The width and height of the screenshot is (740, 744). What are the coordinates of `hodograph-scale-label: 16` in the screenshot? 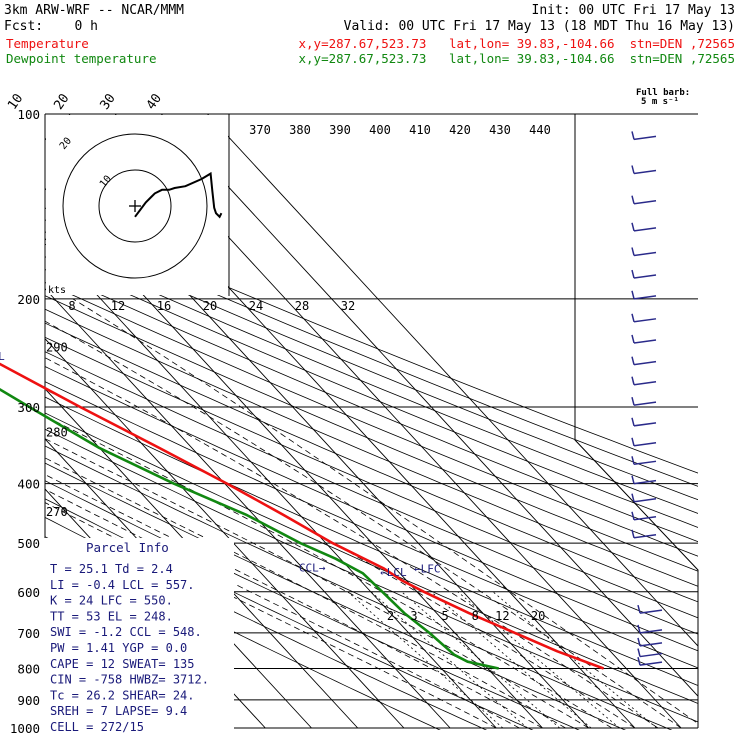 It's located at (164, 306).